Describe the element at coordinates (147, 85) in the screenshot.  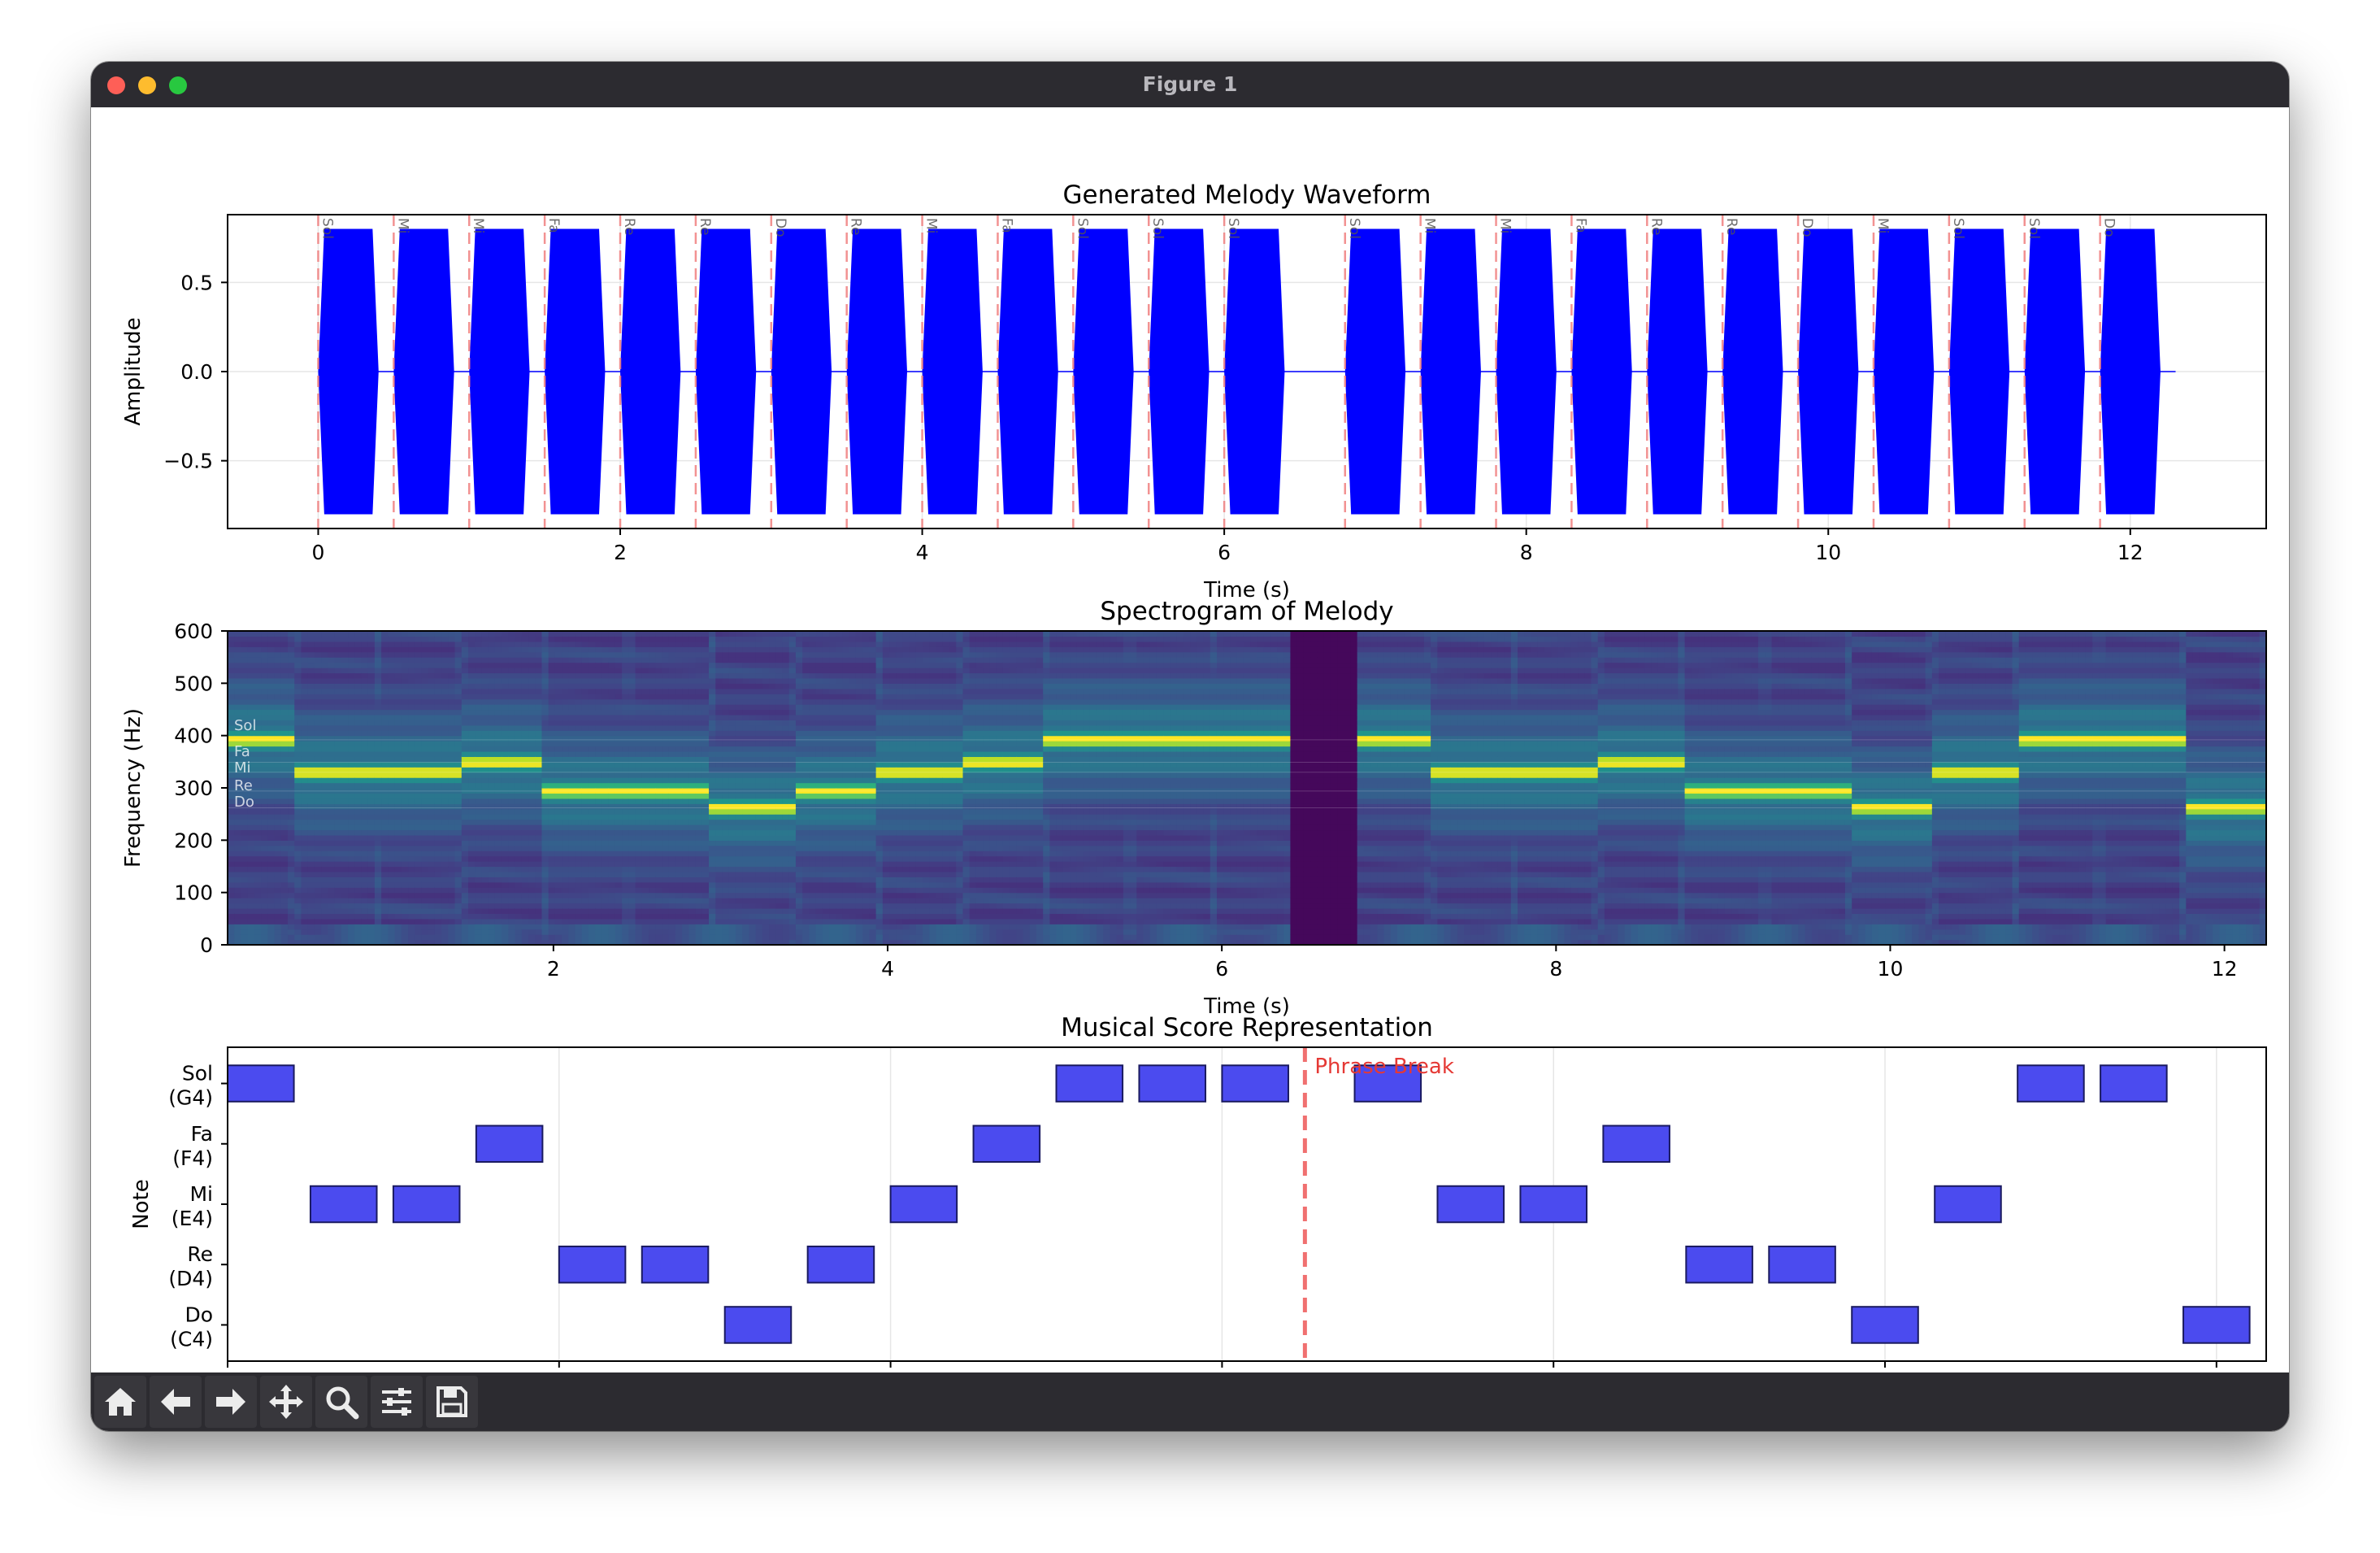
I see `minimize-window-button` at that location.